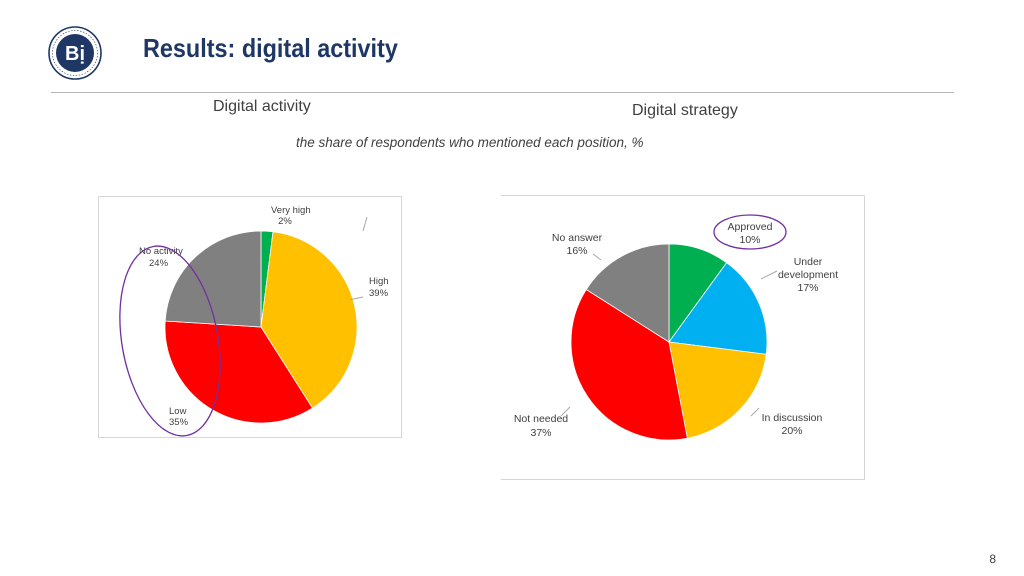 The width and height of the screenshot is (1024, 576). Describe the element at coordinates (749, 240) in the screenshot. I see `slice-label-value: 10%` at that location.